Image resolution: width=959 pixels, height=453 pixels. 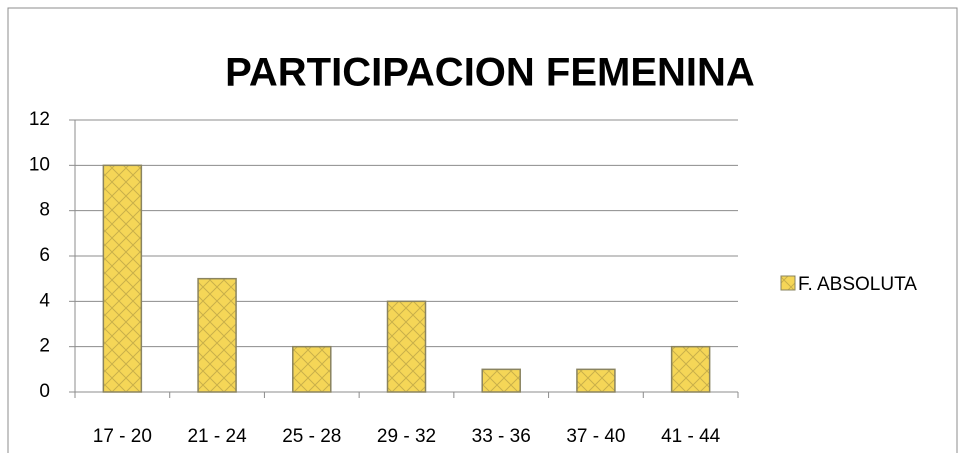 I want to click on y-tick-label: 6, so click(x=44, y=255).